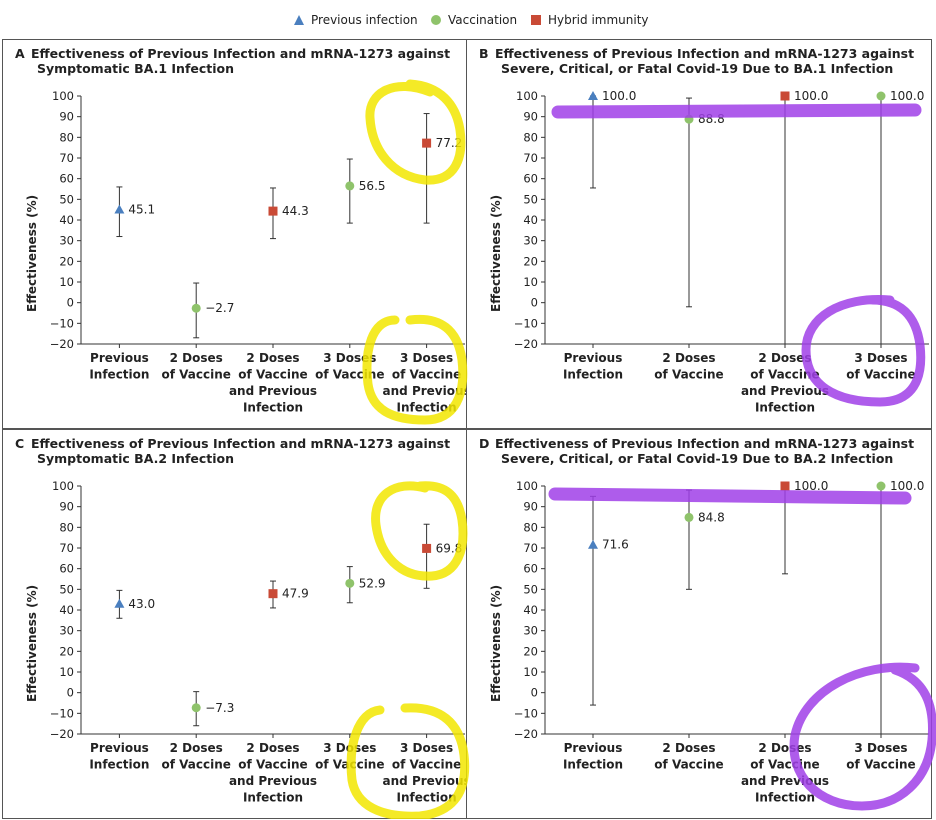  I want to click on data-point: 52.9, so click(365, 585).